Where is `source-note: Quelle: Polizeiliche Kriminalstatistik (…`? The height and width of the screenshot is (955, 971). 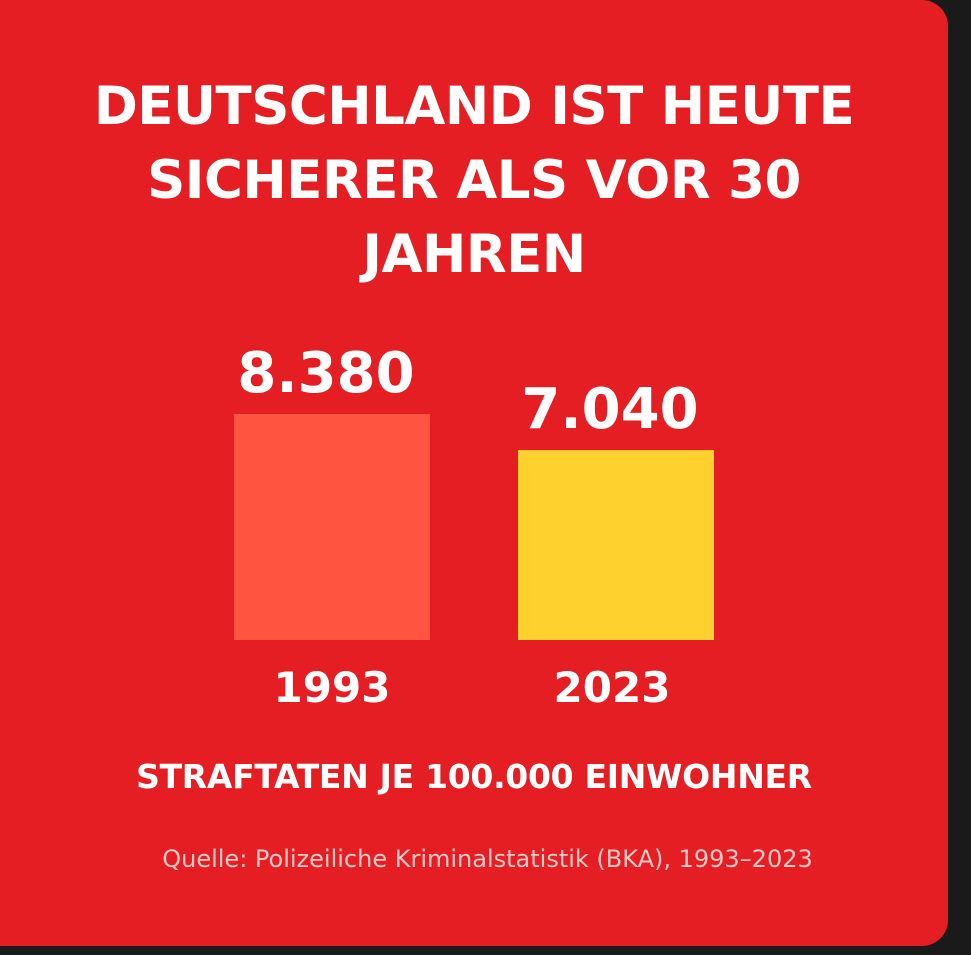 source-note: Quelle: Polizeiliche Kriminalstatistik (… is located at coordinates (487, 859).